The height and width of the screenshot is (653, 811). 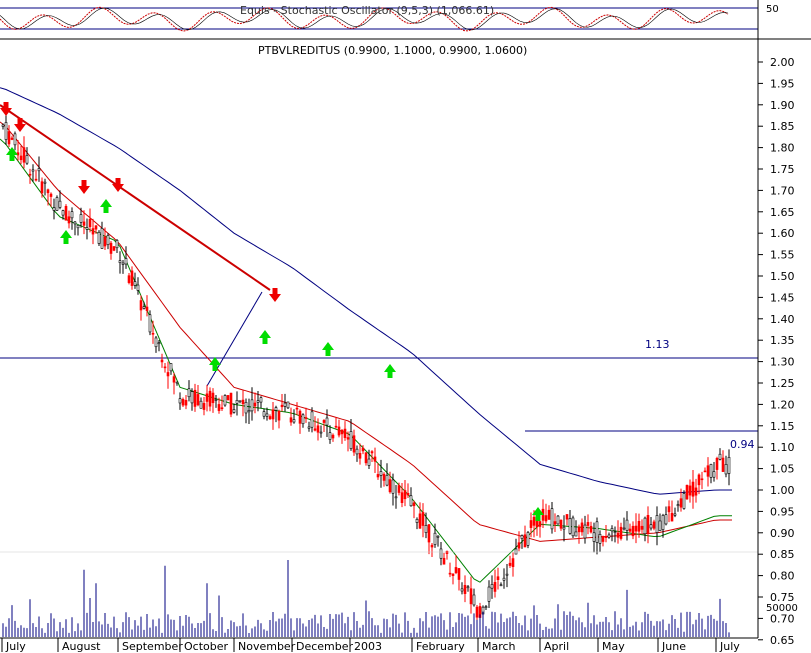 What do you see at coordinates (782, 490) in the screenshot?
I see `y-tick-label: 1.00` at bounding box center [782, 490].